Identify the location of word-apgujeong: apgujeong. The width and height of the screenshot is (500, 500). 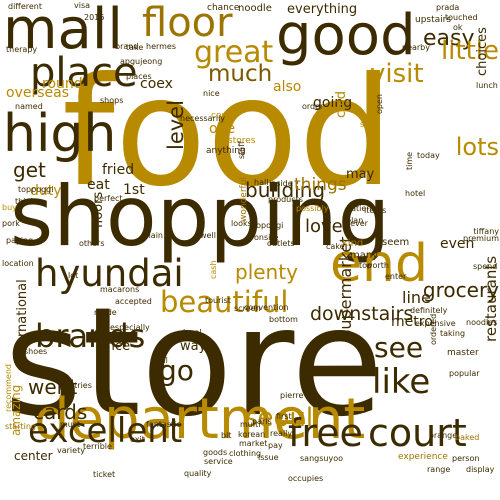
(141, 61).